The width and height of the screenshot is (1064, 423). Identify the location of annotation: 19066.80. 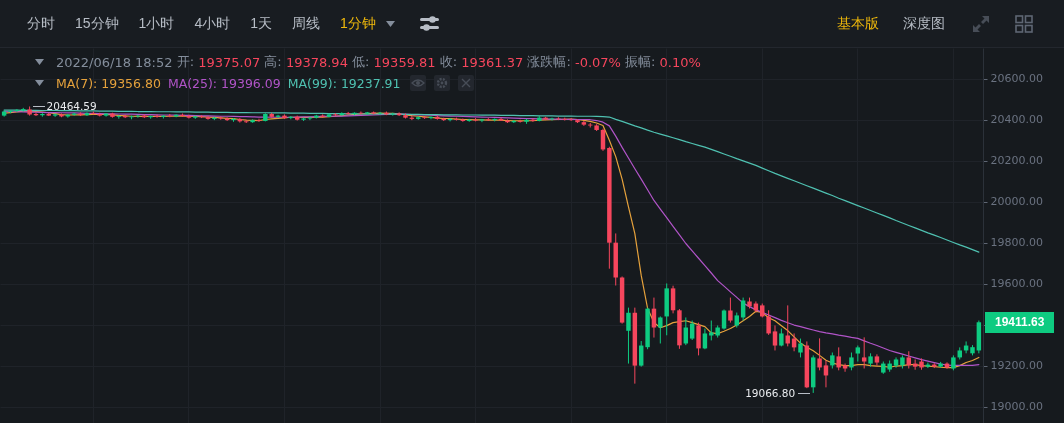
(770, 392).